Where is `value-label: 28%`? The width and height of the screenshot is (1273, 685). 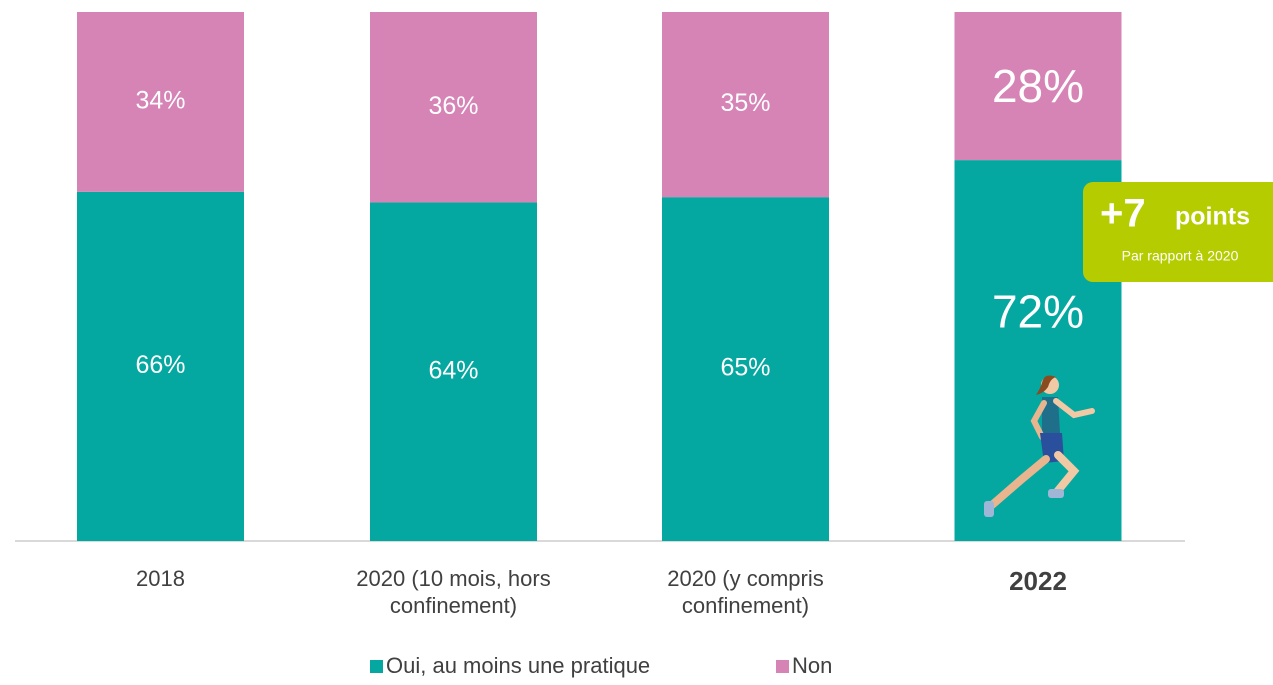 value-label: 28% is located at coordinates (1038, 86).